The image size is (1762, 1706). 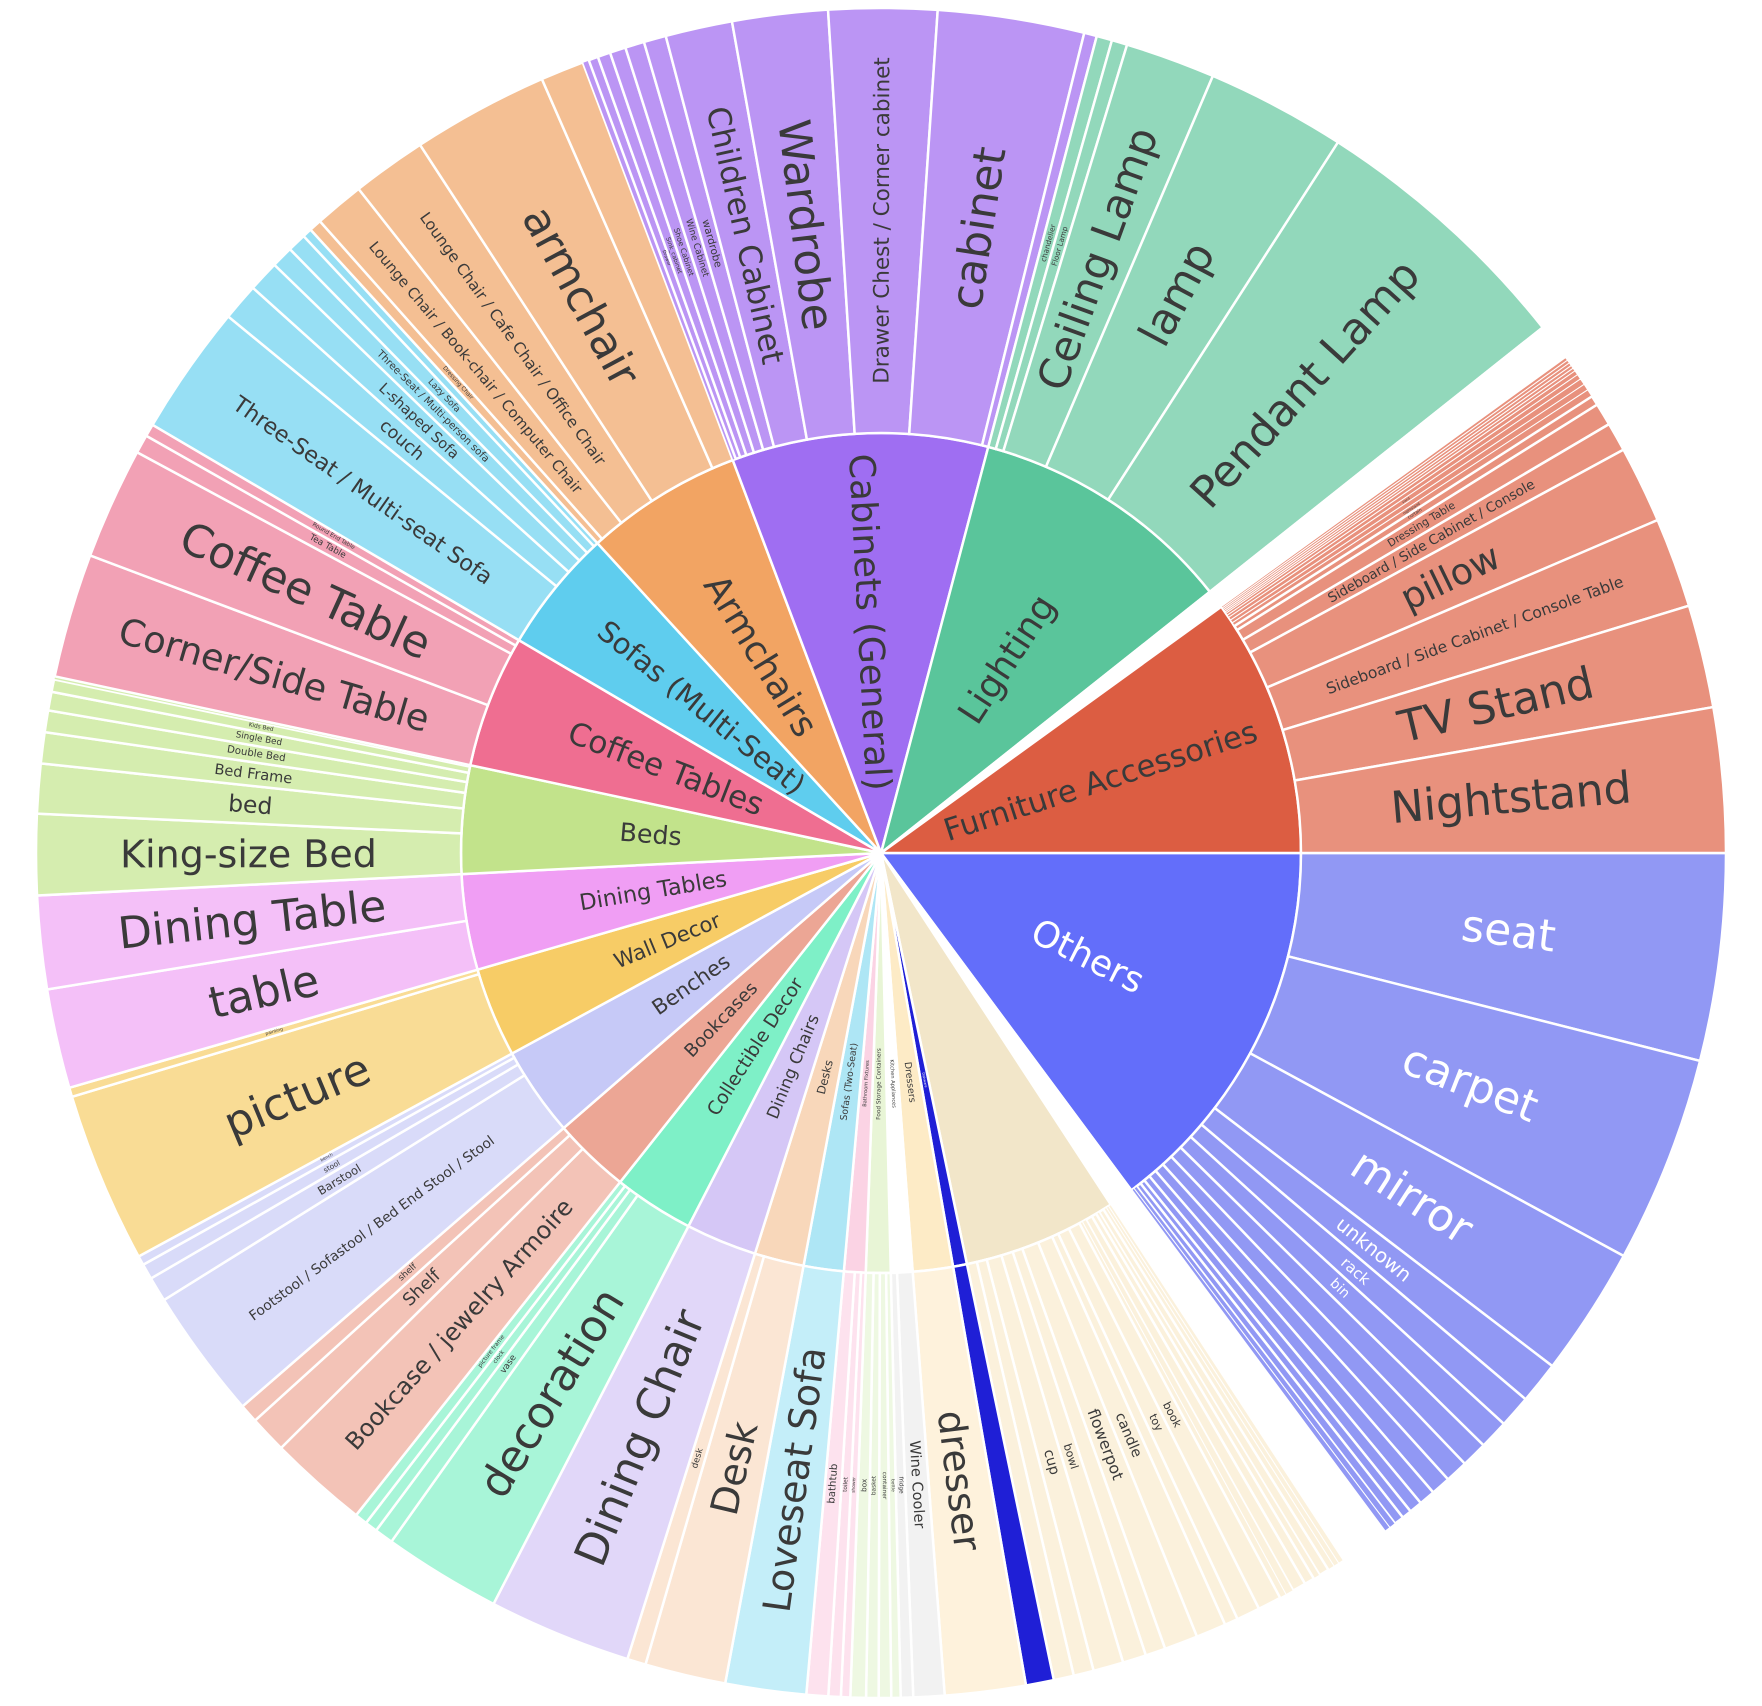 What do you see at coordinates (846, 1484) in the screenshot?
I see `label-toilet: toilet` at bounding box center [846, 1484].